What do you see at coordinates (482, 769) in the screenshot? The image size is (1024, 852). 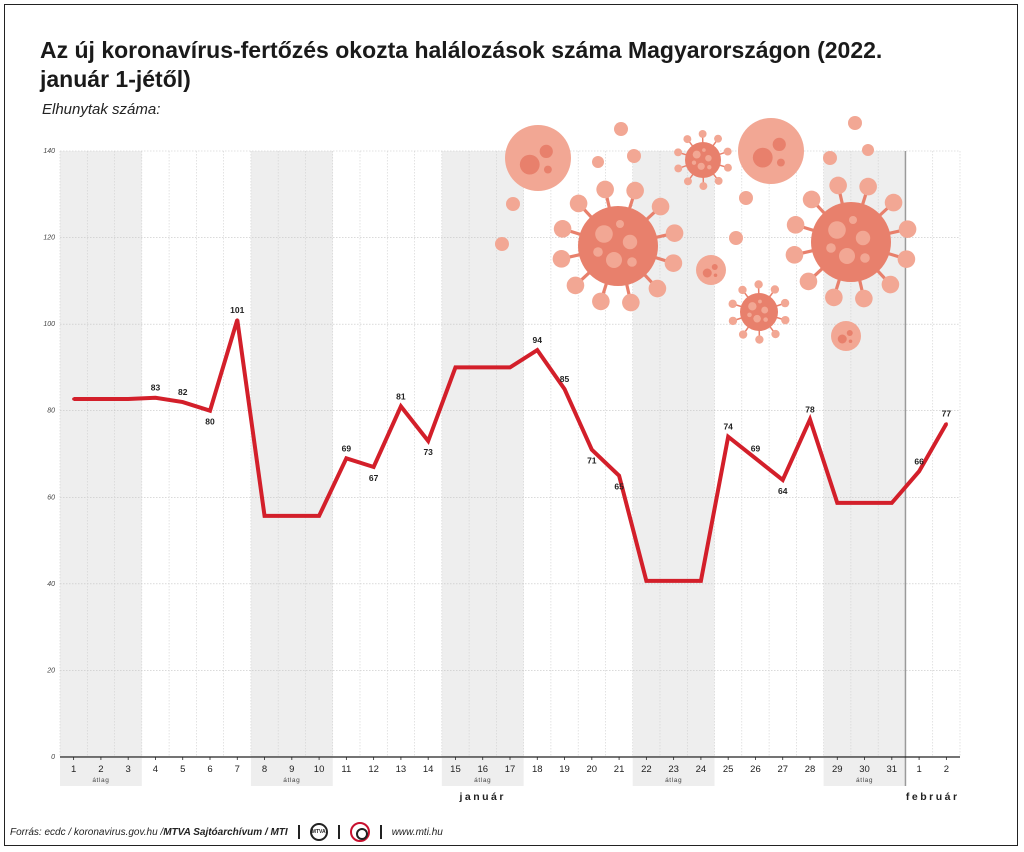 I see `x-tick-label: 16` at bounding box center [482, 769].